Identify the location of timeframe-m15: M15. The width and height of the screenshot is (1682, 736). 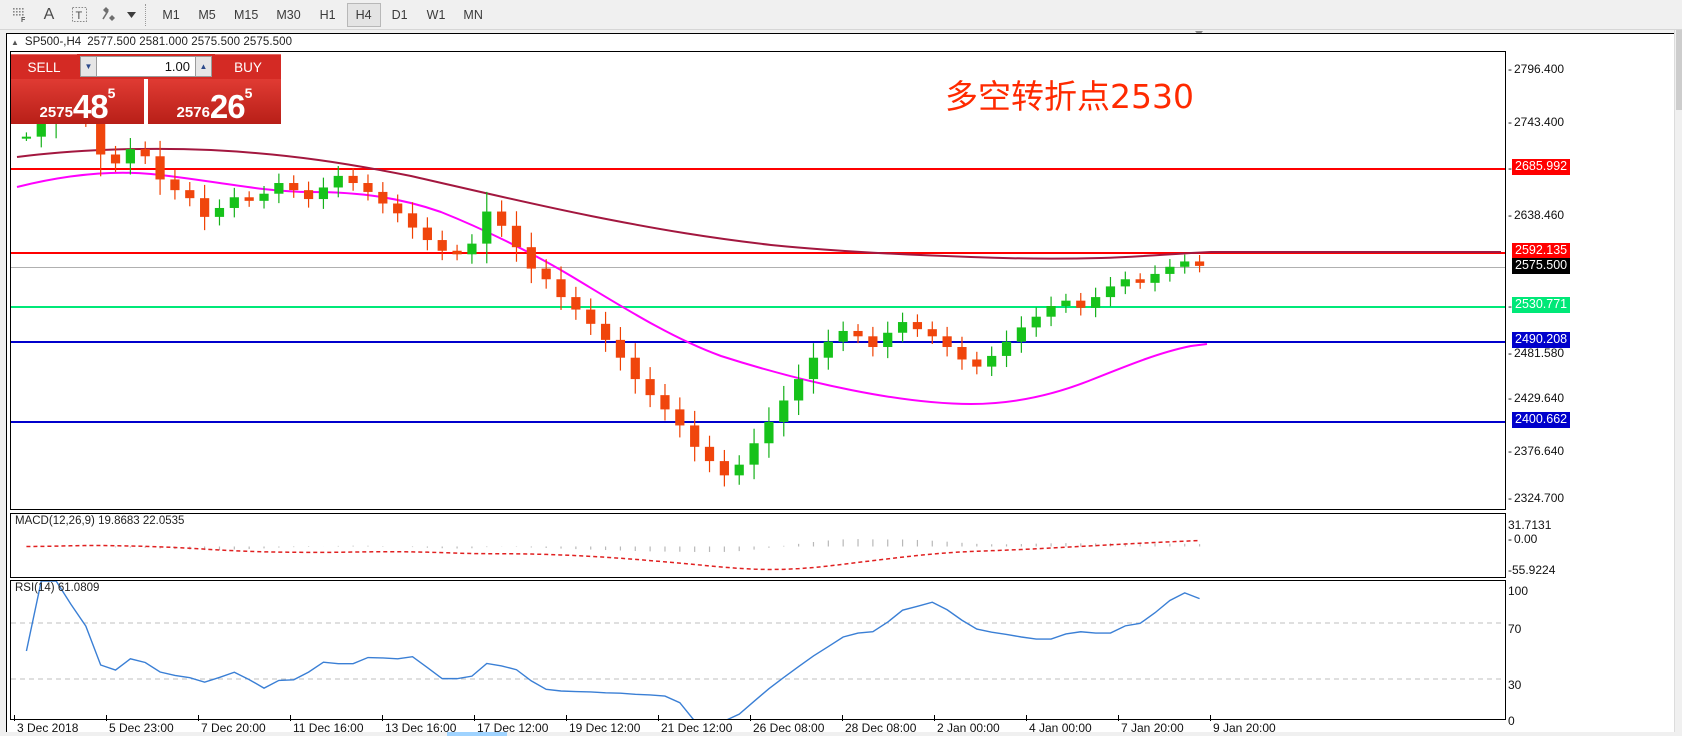
(246, 14).